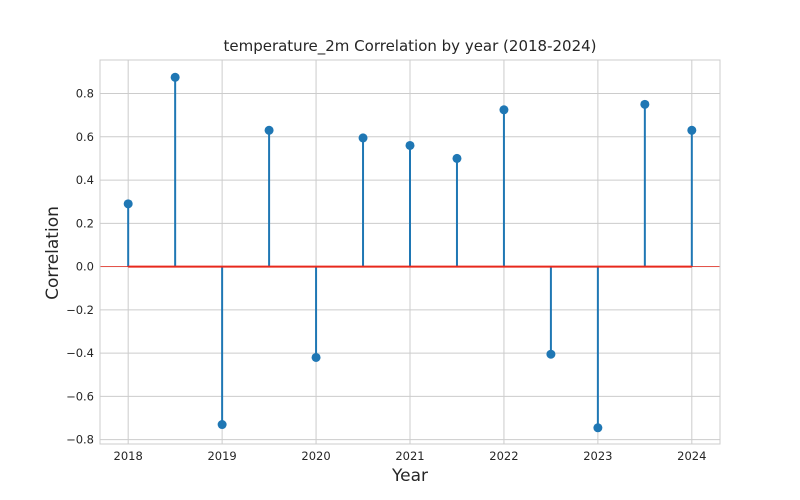  Describe the element at coordinates (597, 456) in the screenshot. I see `x-tick-label: 2023` at that location.